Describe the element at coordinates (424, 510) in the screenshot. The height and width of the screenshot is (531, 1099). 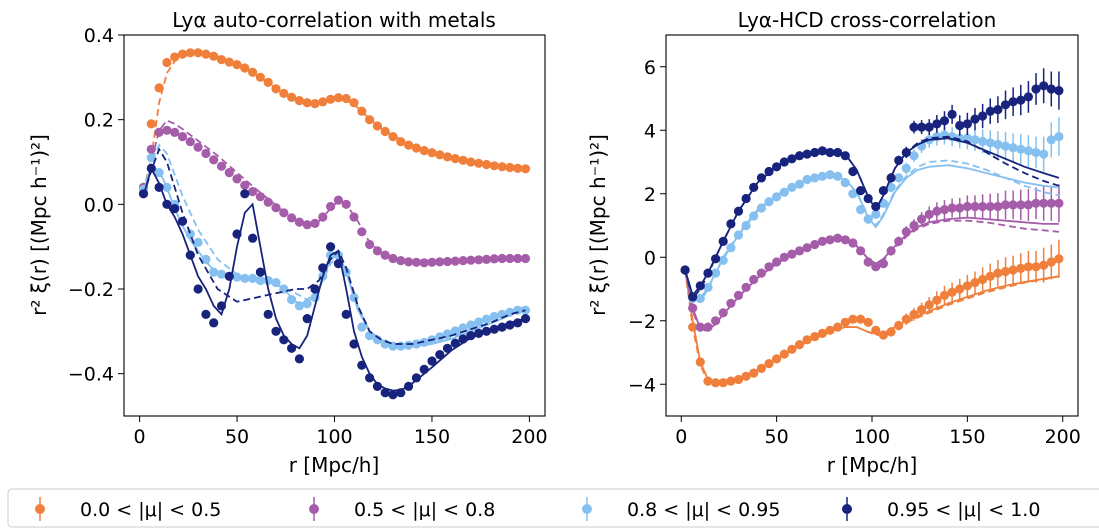
I see `legend-label: 0.5 < |μ| < 0.8` at that location.